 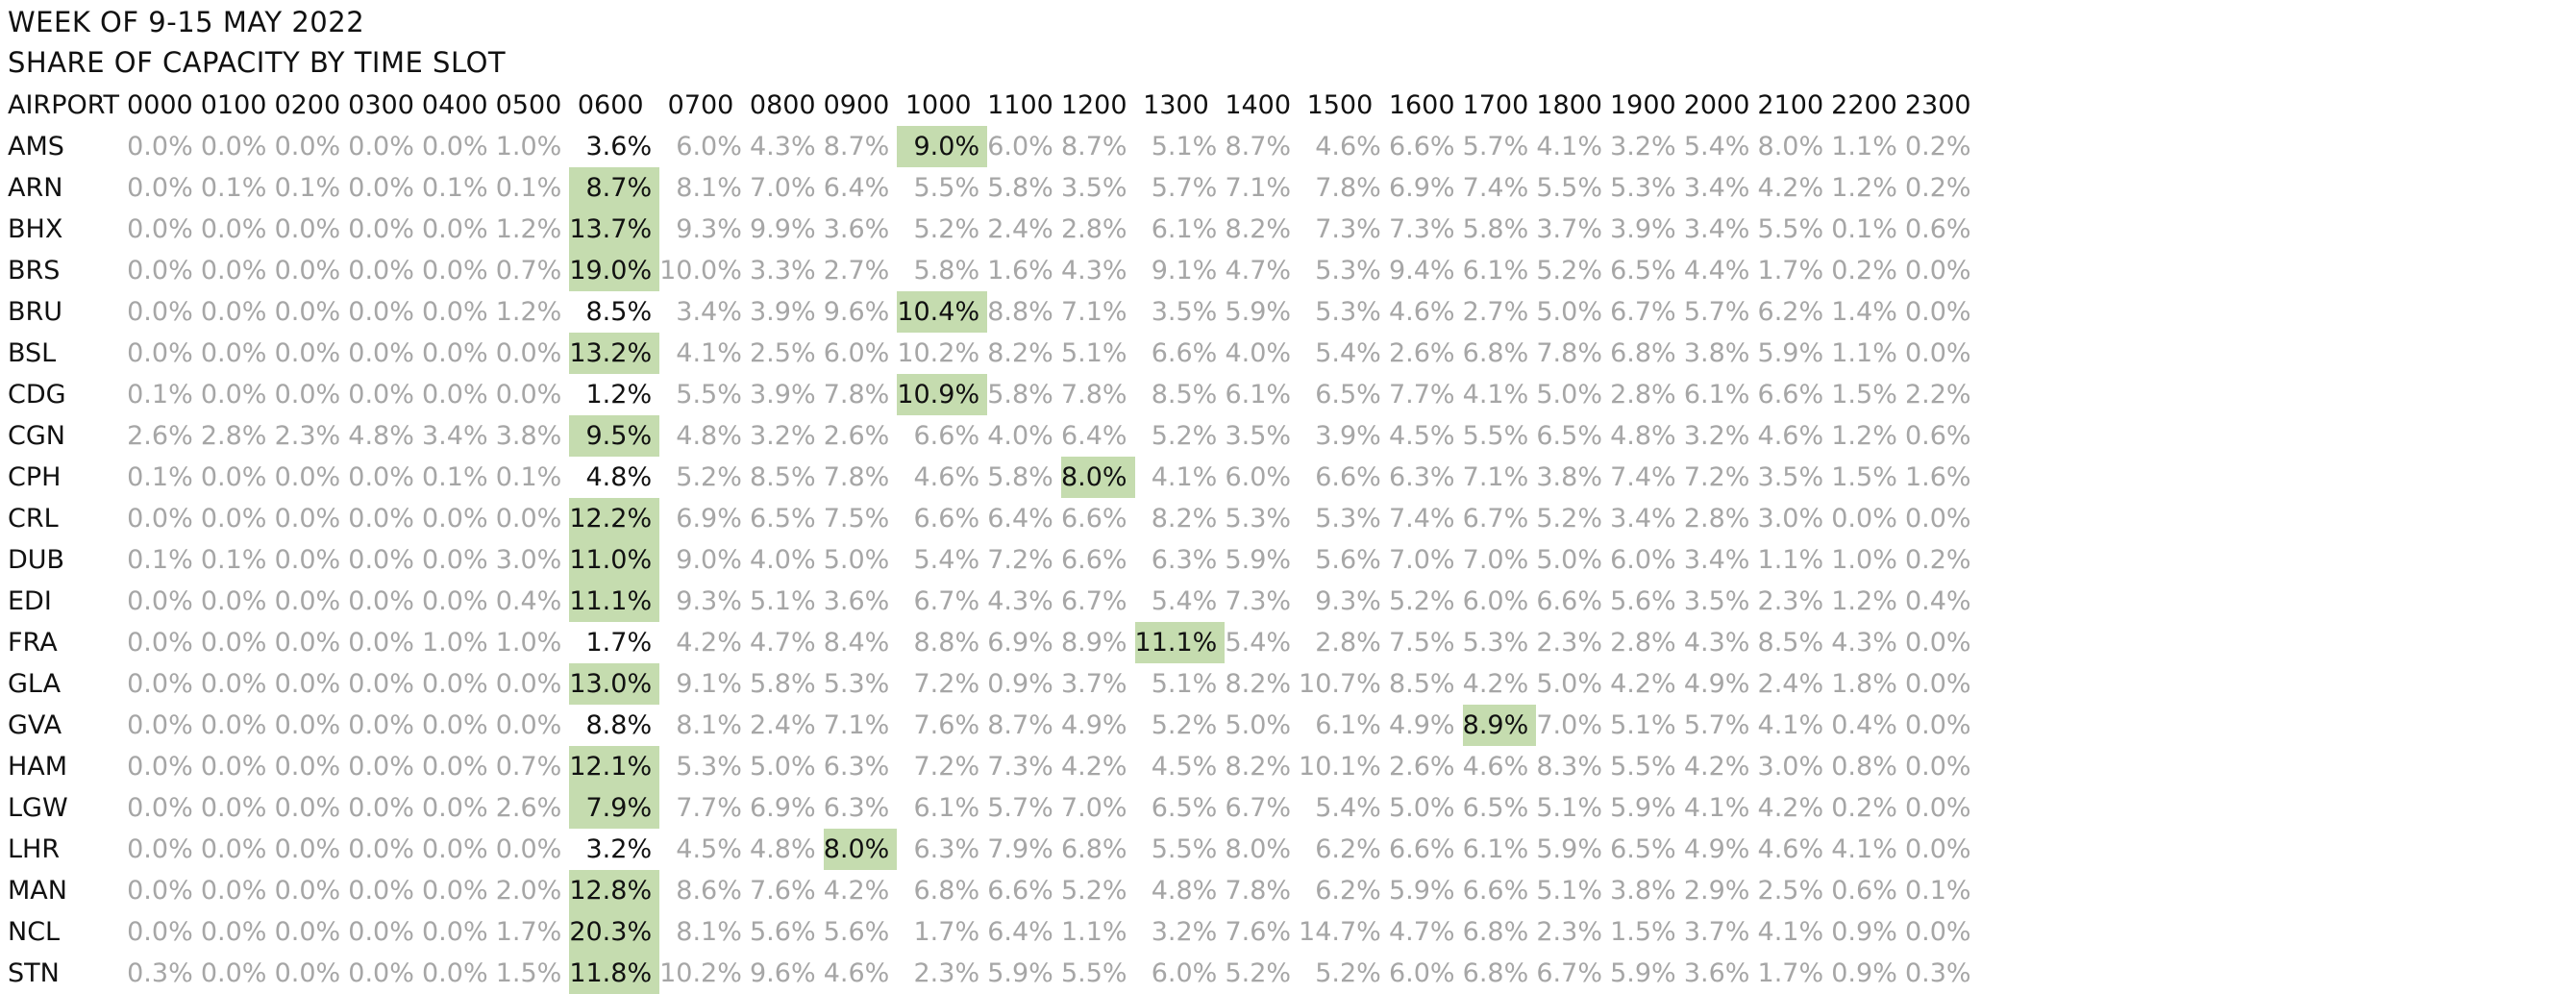 I want to click on peak-cell: 11.1%, so click(x=1180, y=643).